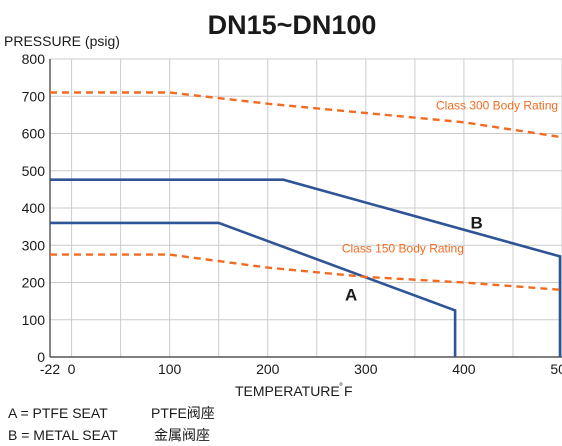  Describe the element at coordinates (477, 222) in the screenshot. I see `annotation-b: B` at that location.